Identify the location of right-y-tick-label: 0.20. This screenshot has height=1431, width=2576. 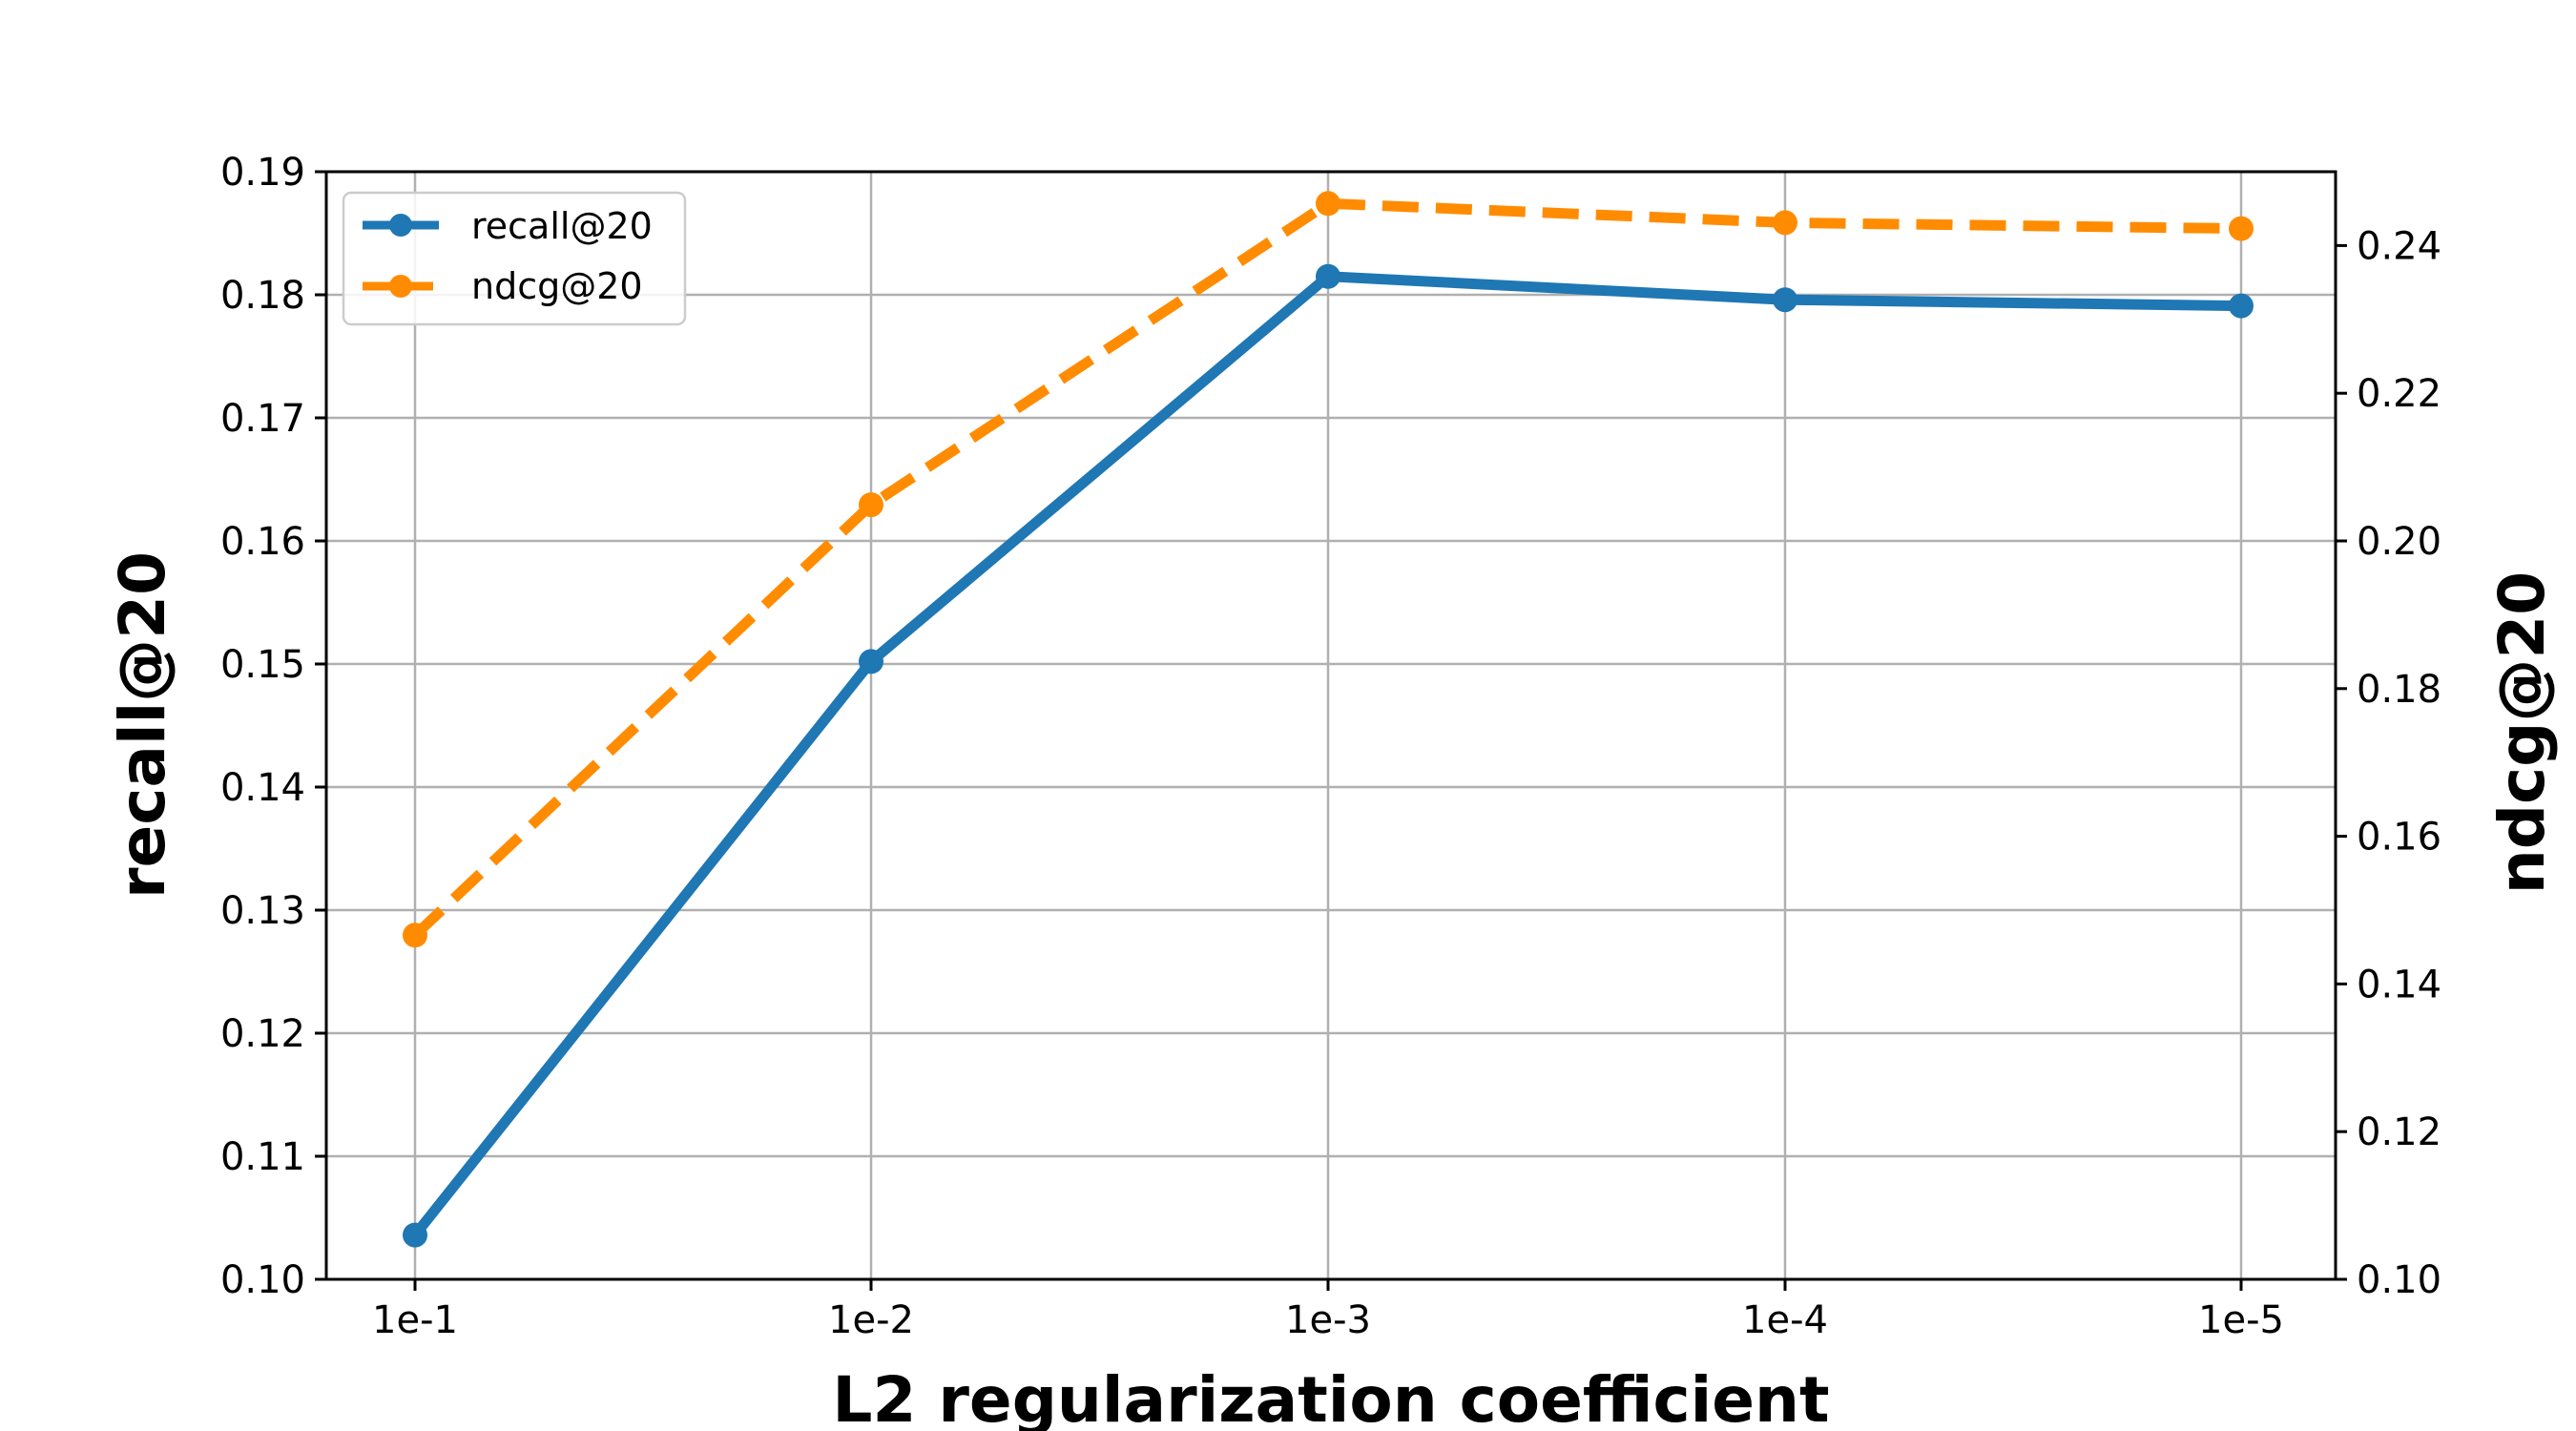
(2399, 542).